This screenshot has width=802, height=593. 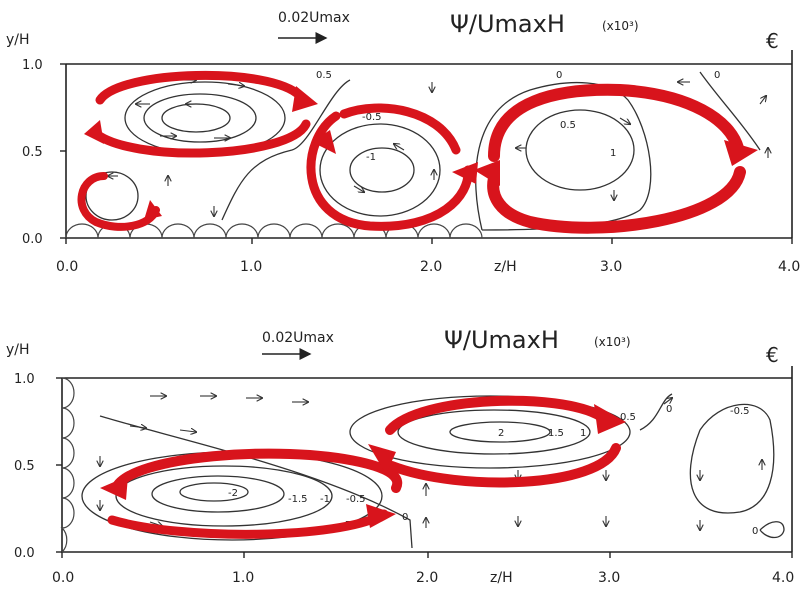 What do you see at coordinates (325, 499) in the screenshot?
I see `bottom-contour-label: -1` at bounding box center [325, 499].